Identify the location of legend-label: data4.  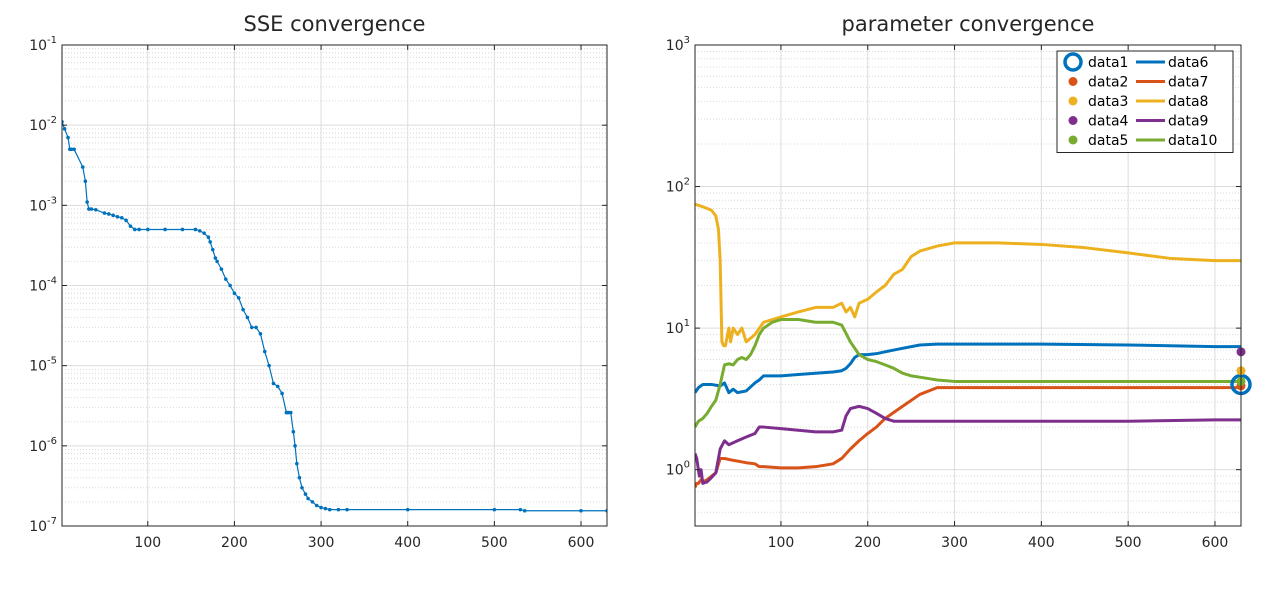
(1108, 122).